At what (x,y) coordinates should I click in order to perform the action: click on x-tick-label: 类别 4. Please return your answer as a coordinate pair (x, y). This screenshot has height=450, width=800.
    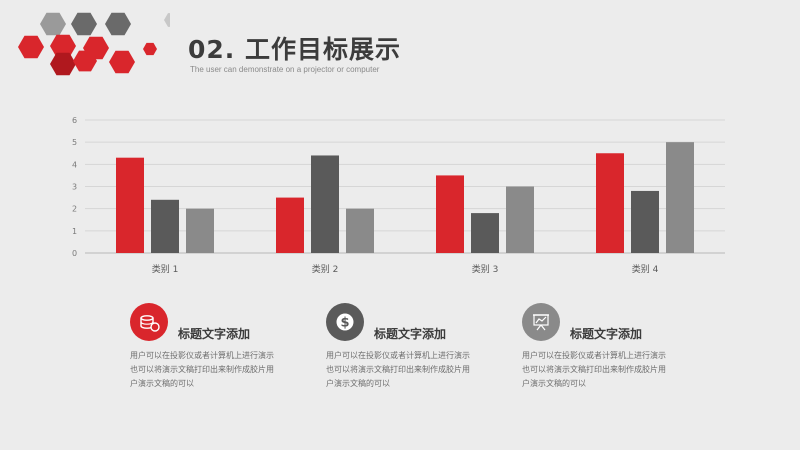
    Looking at the image, I should click on (645, 269).